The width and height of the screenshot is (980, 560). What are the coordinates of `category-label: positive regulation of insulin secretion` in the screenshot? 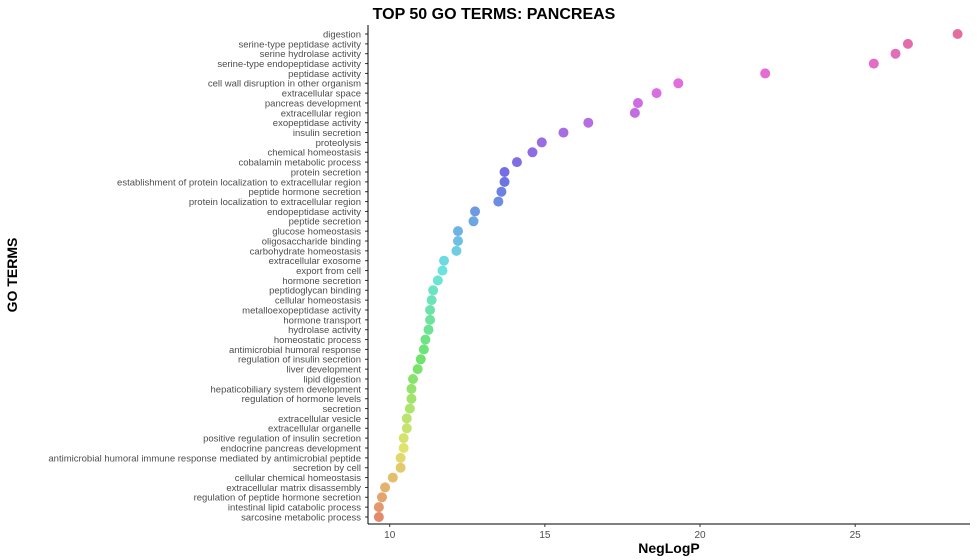 It's located at (282, 439).